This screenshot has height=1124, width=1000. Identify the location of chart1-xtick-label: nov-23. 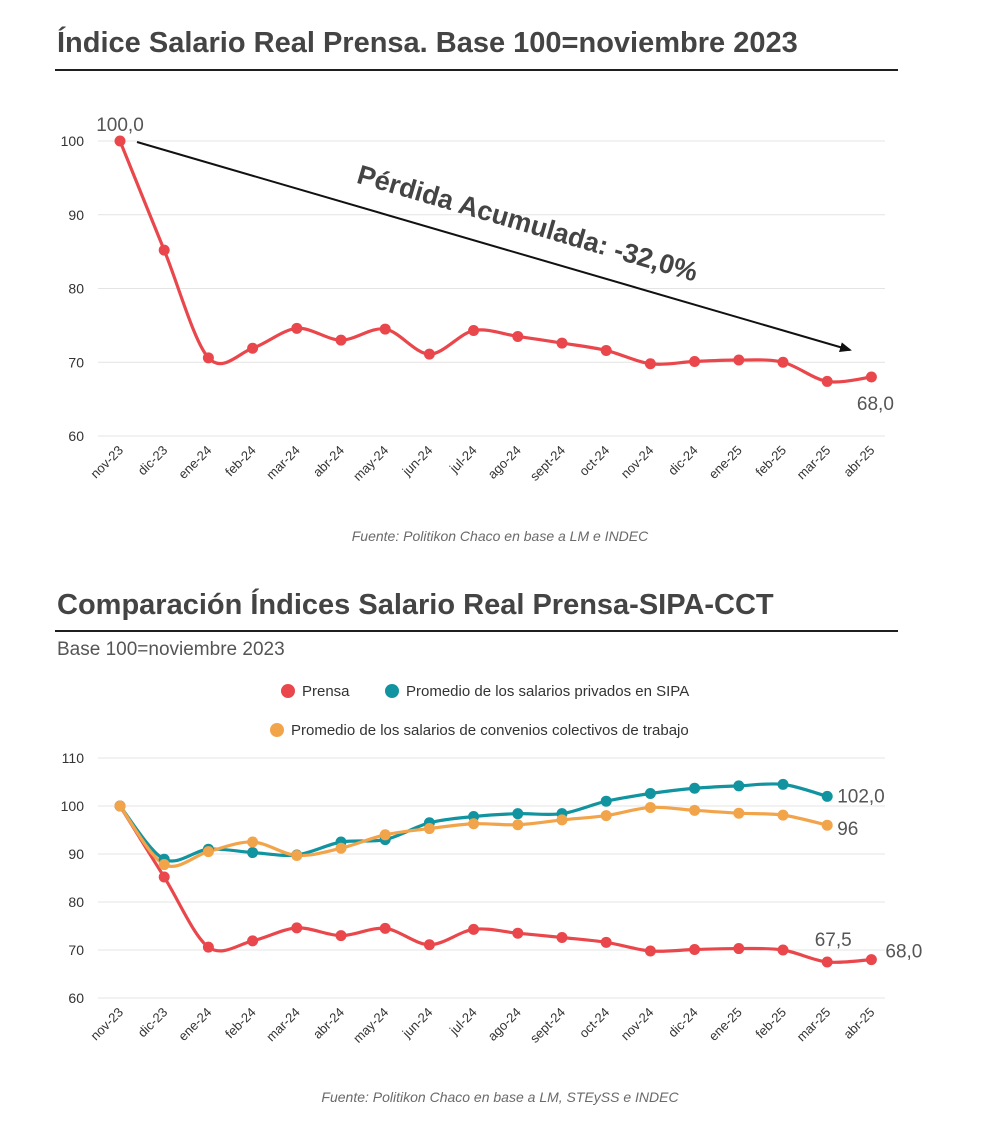
(106, 462).